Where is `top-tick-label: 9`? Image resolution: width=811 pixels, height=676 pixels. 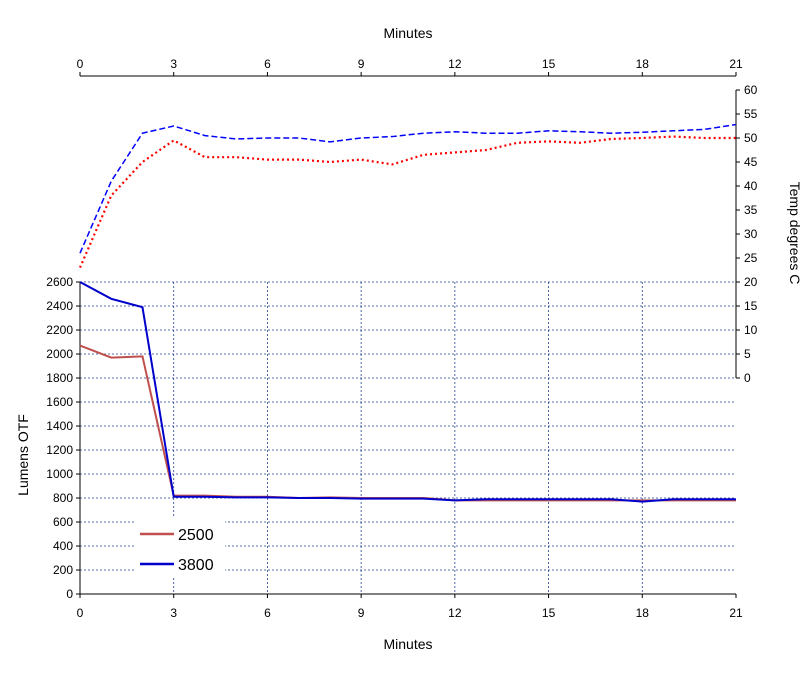 top-tick-label: 9 is located at coordinates (361, 64).